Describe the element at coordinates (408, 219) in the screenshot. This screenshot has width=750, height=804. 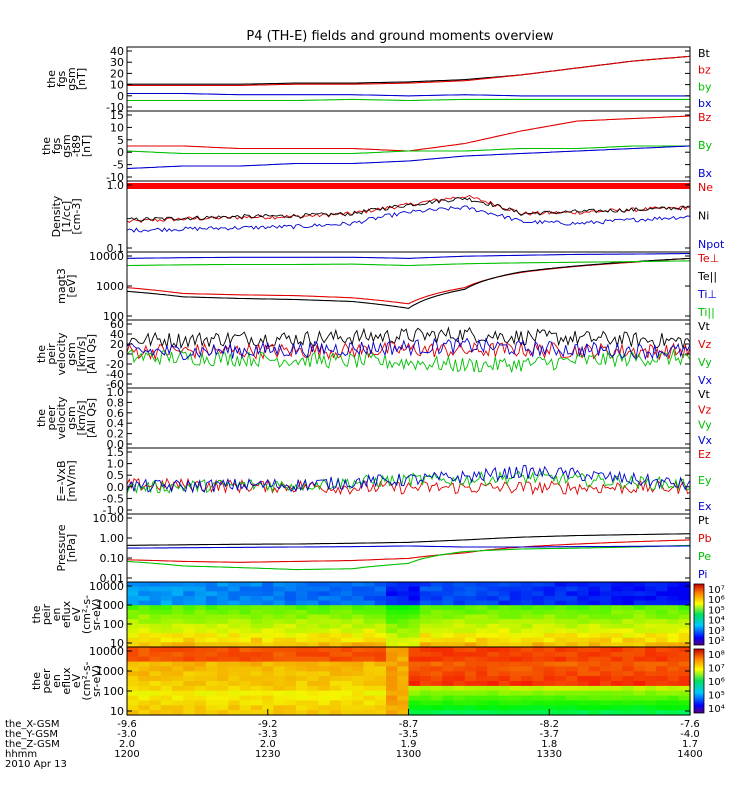
I see `series-Npot-line` at that location.